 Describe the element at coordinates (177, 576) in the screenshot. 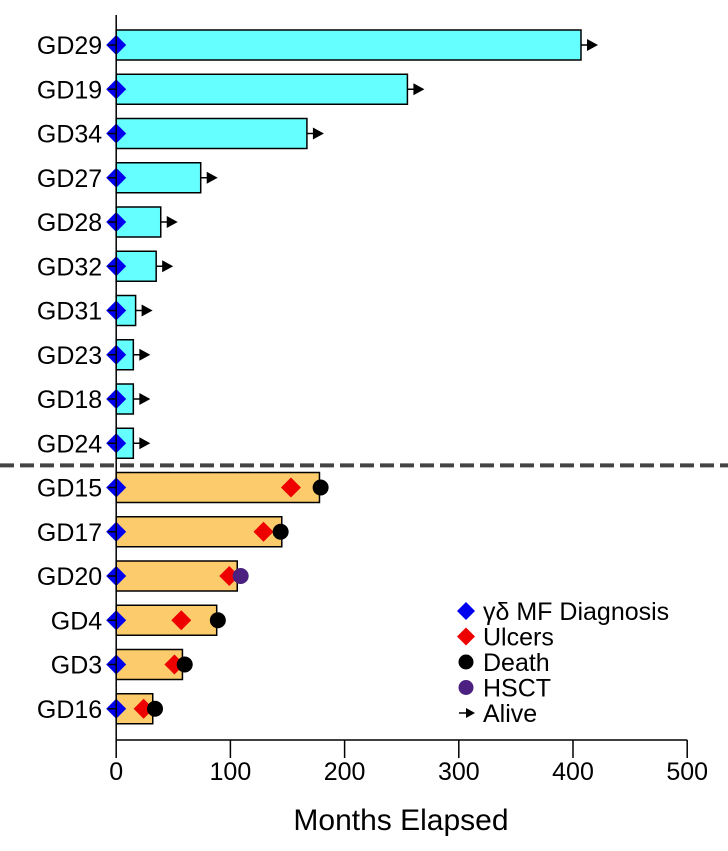

I see `bar-gd20` at that location.